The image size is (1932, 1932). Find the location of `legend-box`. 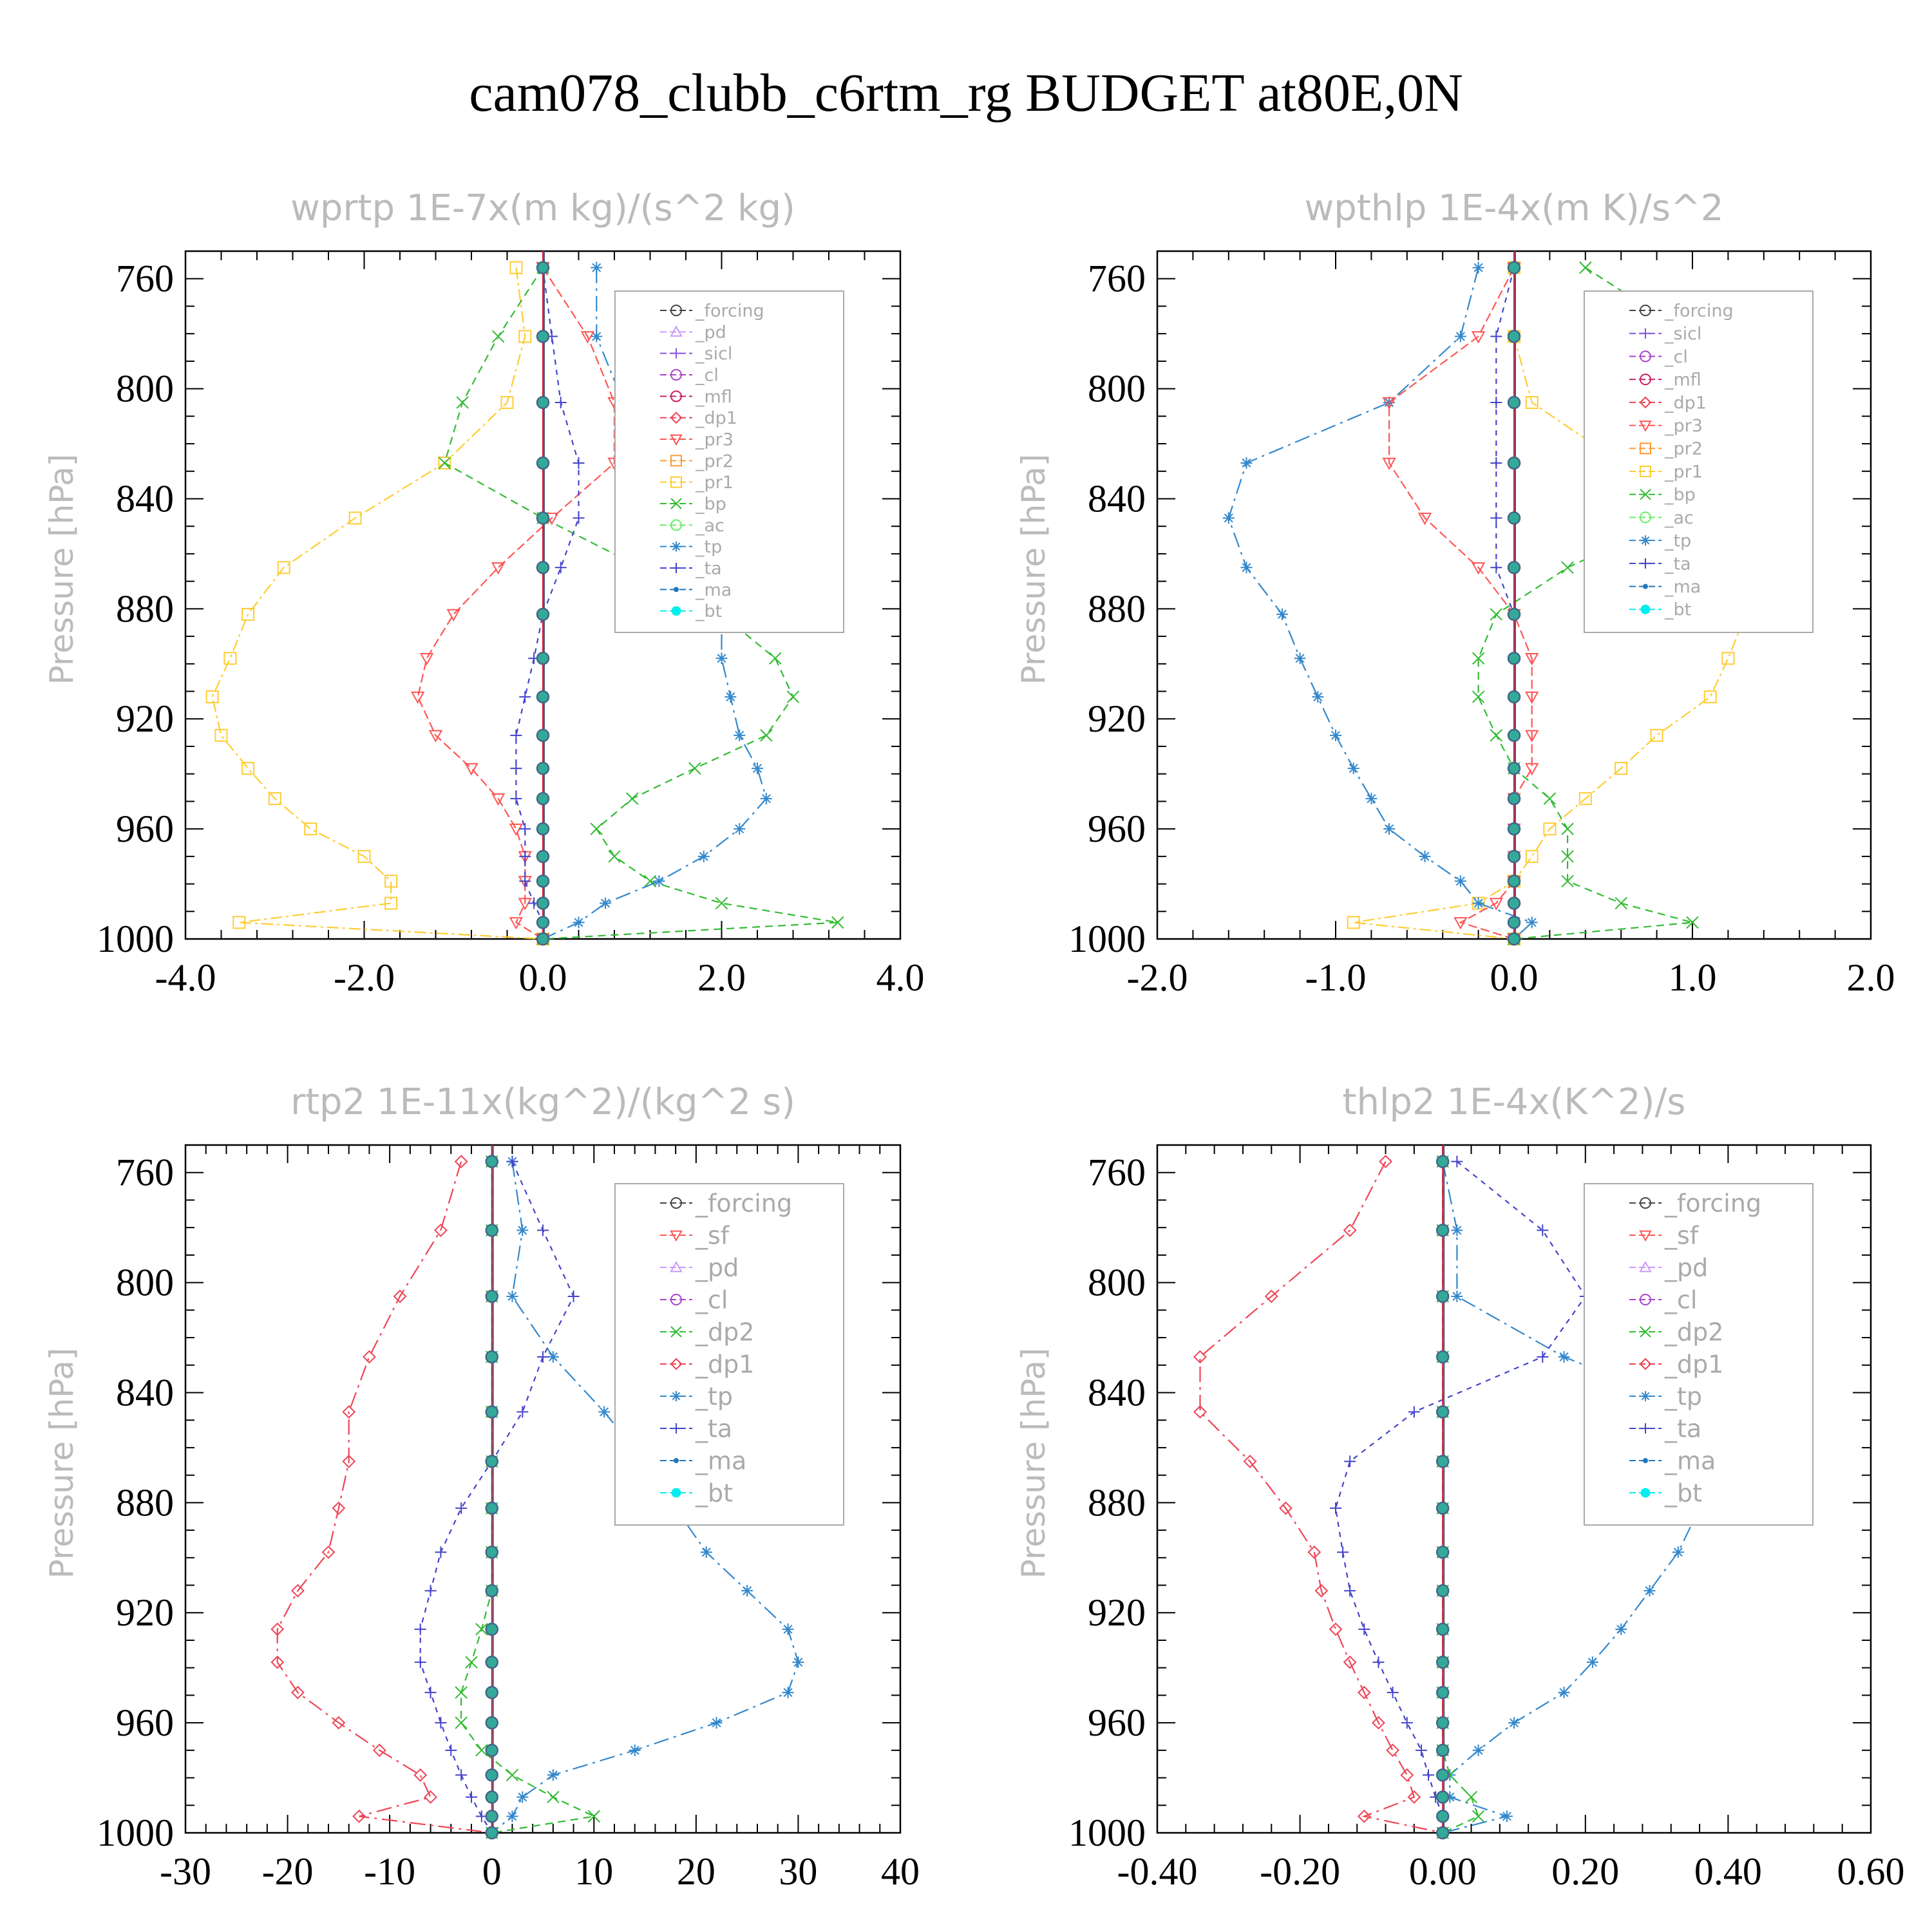

legend-box is located at coordinates (1699, 1354).